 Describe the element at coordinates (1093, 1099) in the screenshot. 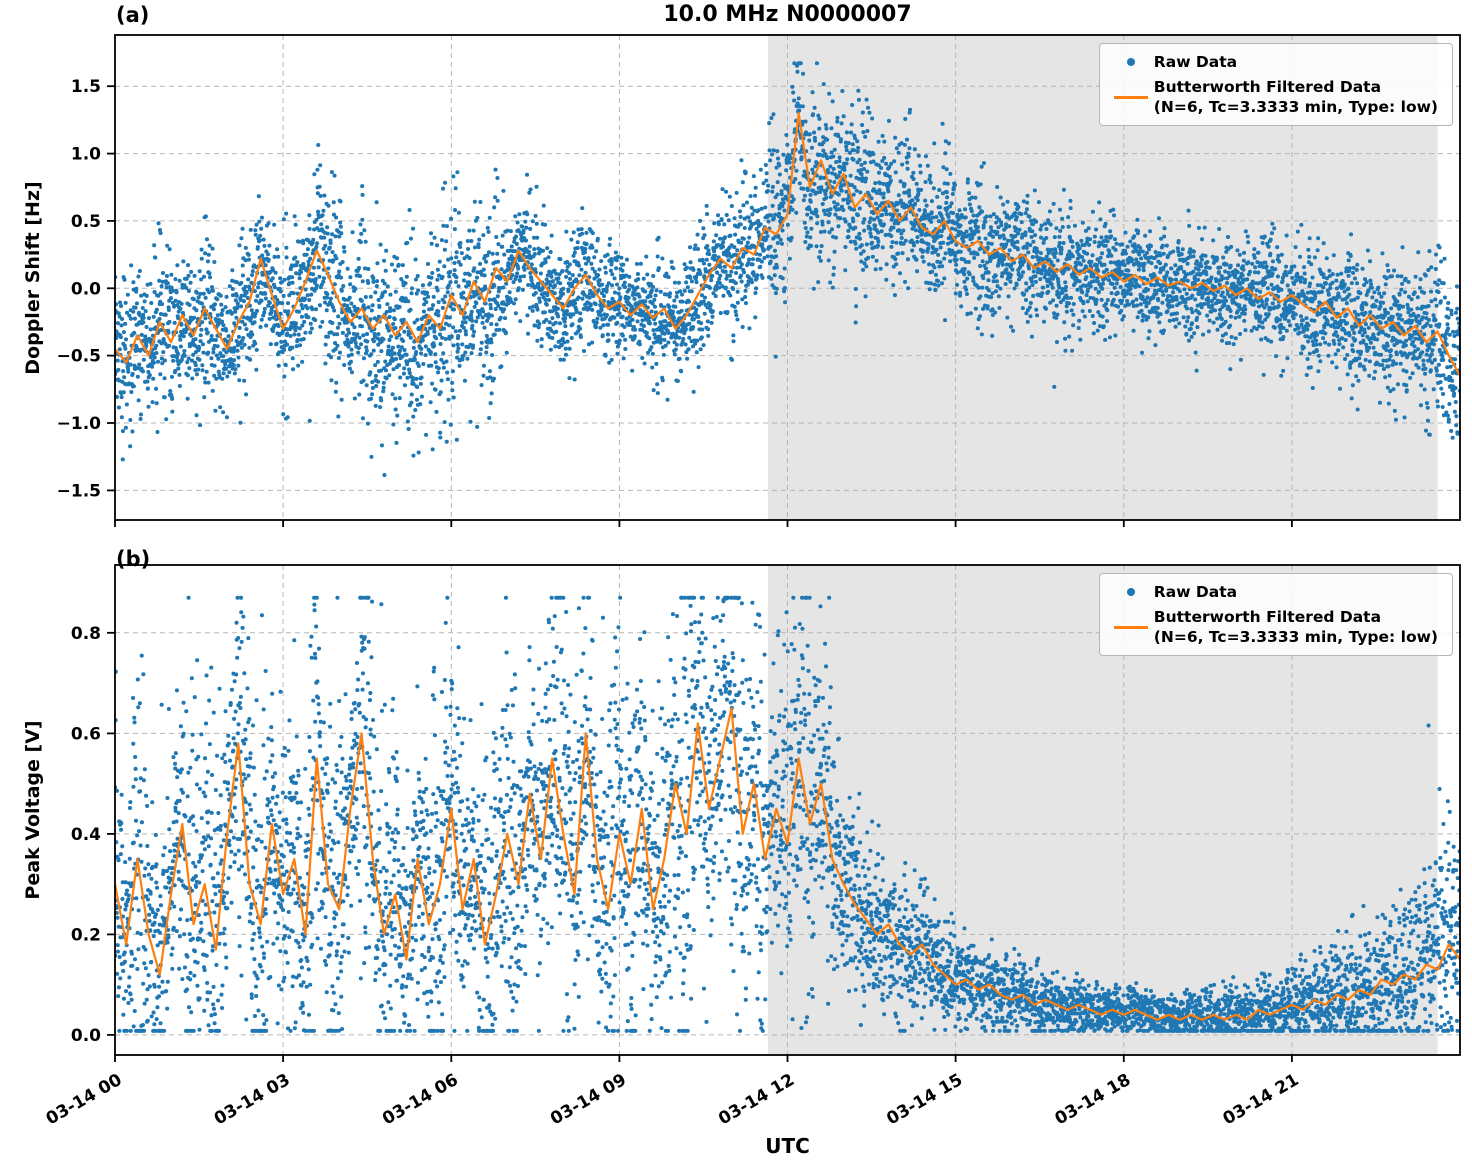

I see `svg-text: 03-14 18` at that location.